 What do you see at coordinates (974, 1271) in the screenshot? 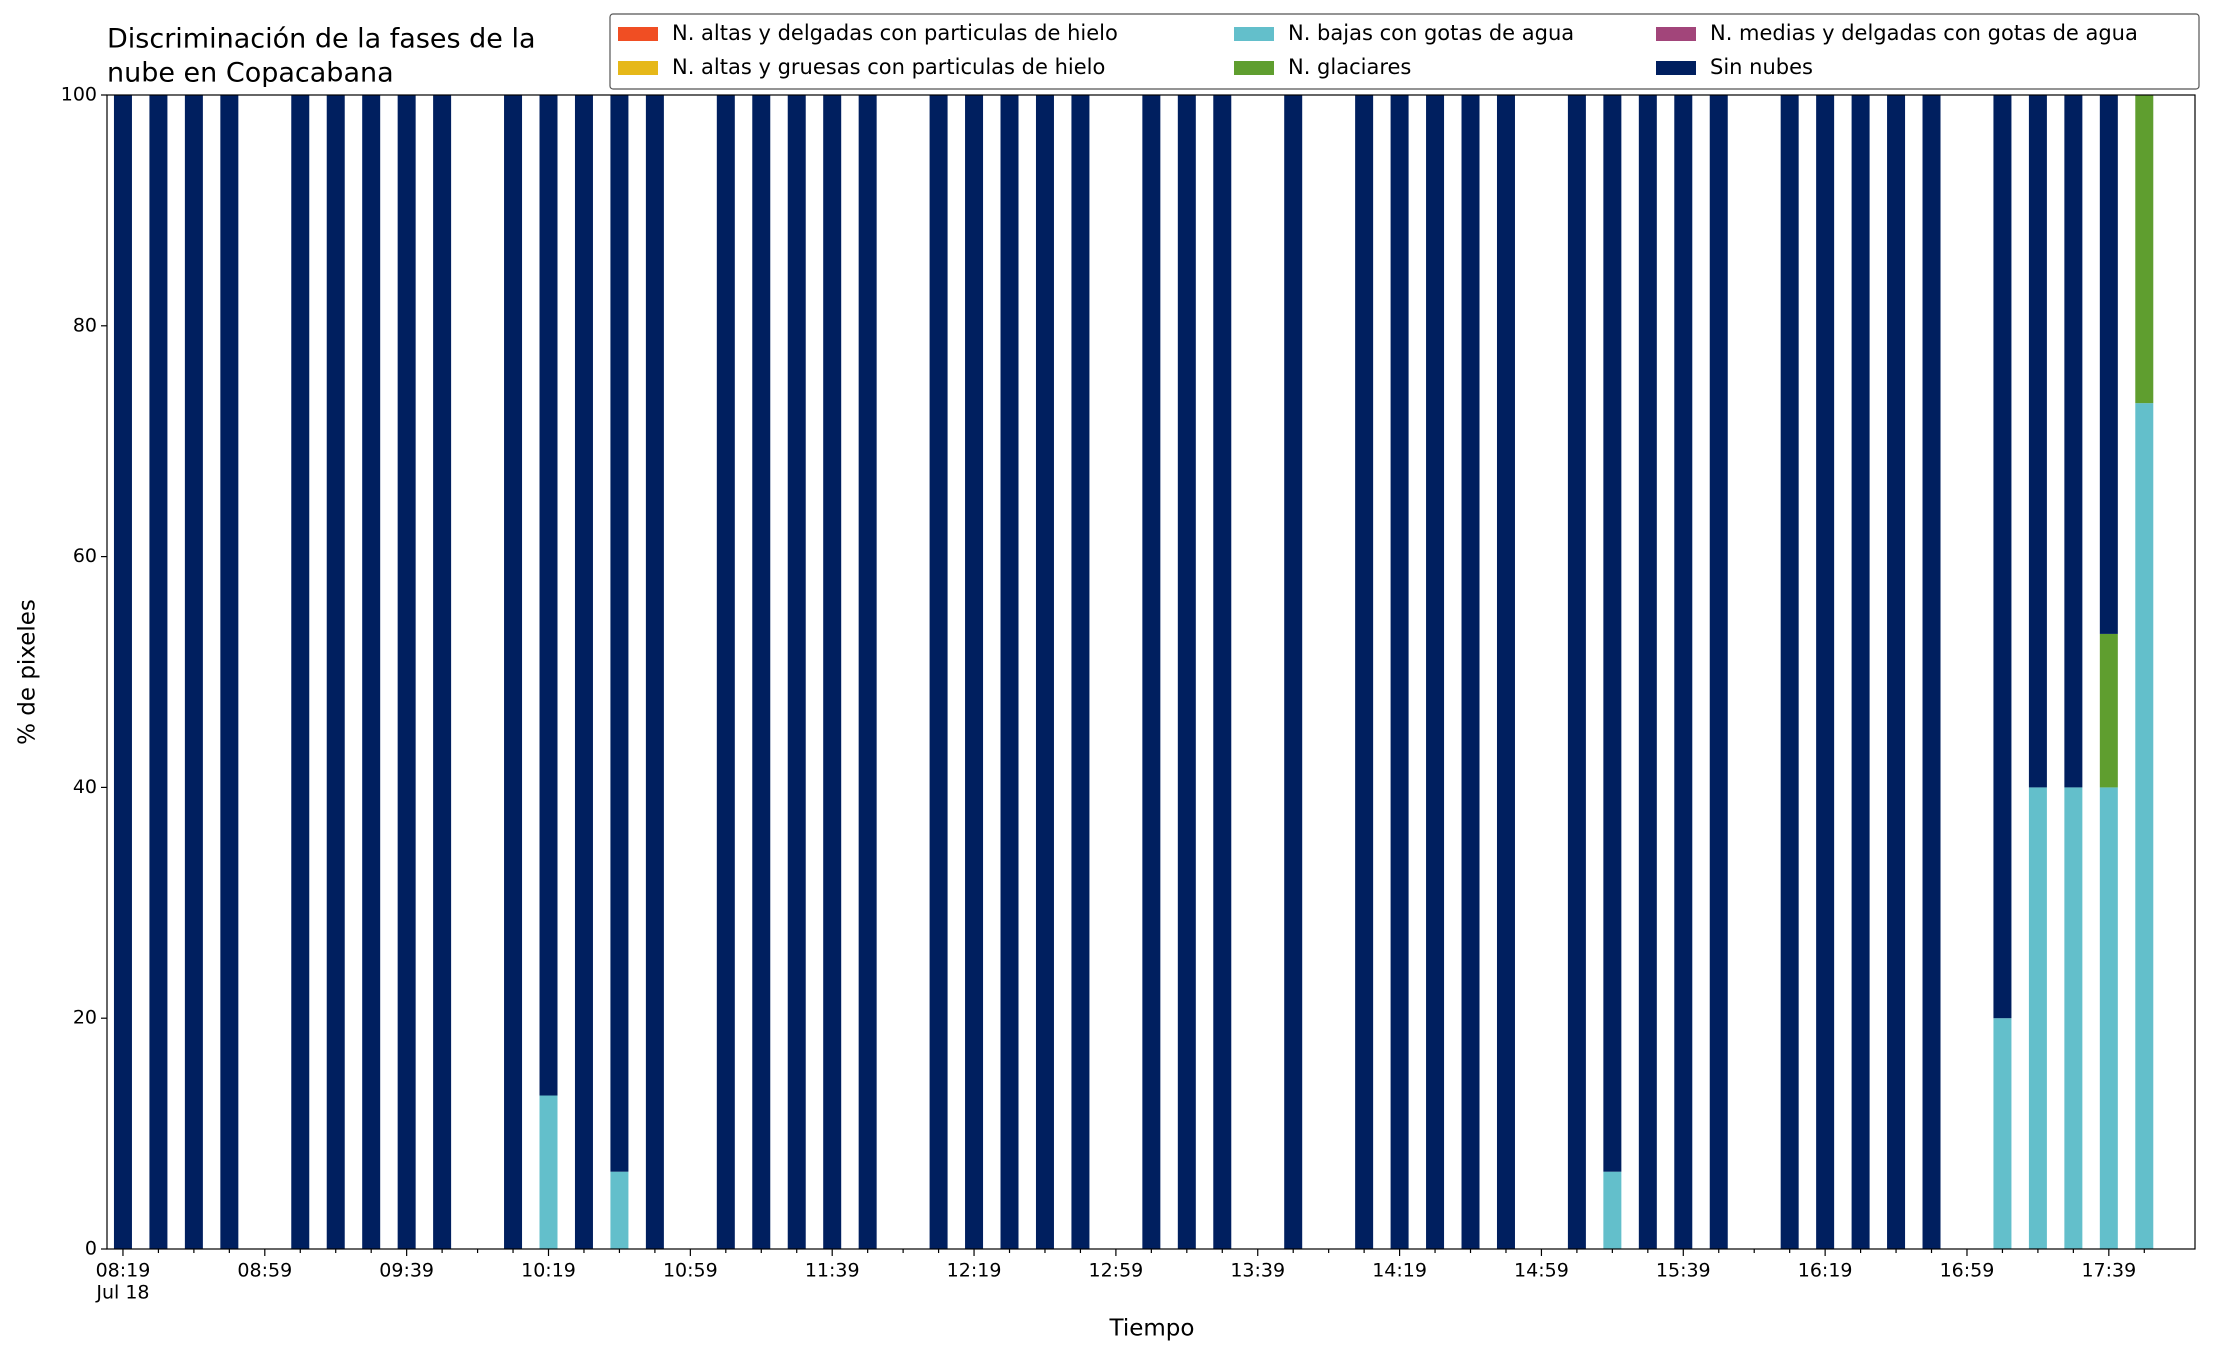
I see `x-tick-label: 12:19` at bounding box center [974, 1271].